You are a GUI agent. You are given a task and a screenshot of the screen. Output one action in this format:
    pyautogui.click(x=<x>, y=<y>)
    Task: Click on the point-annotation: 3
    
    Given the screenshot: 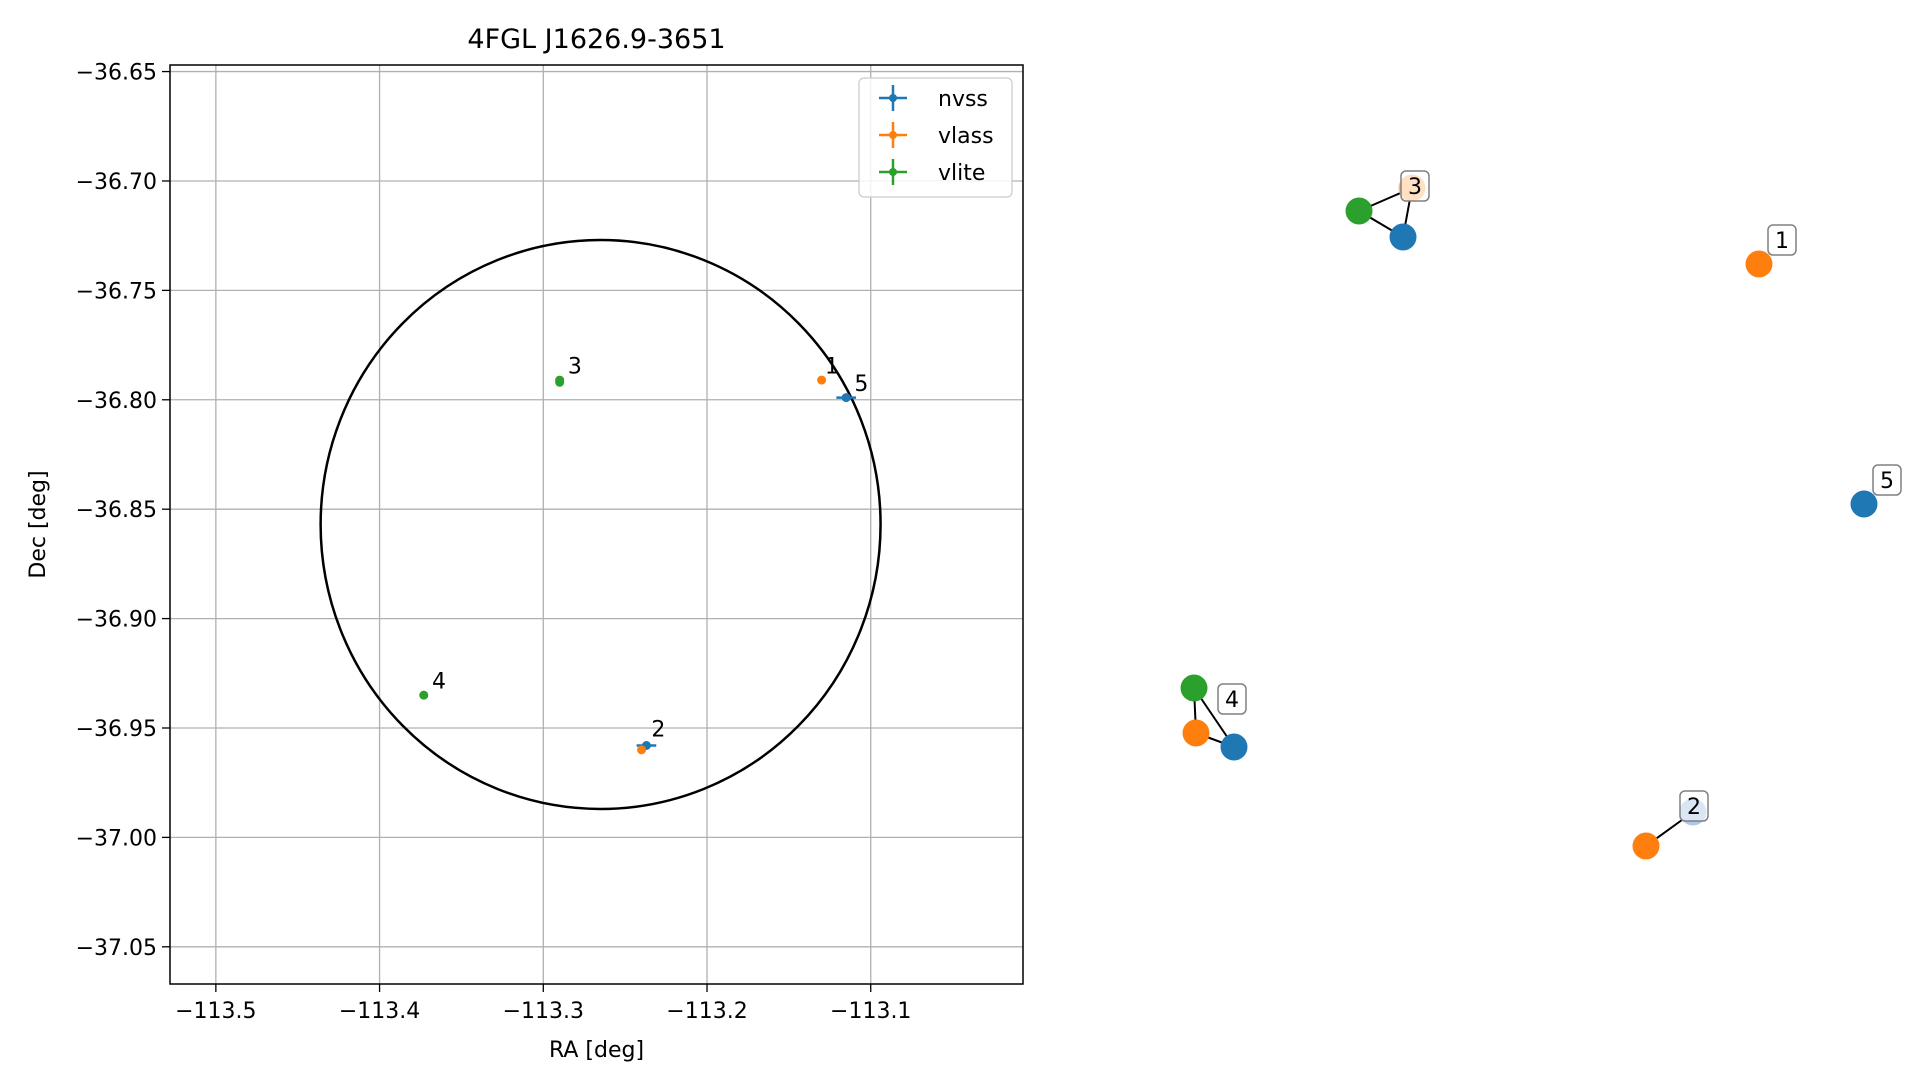 What is the action you would take?
    pyautogui.click(x=575, y=367)
    